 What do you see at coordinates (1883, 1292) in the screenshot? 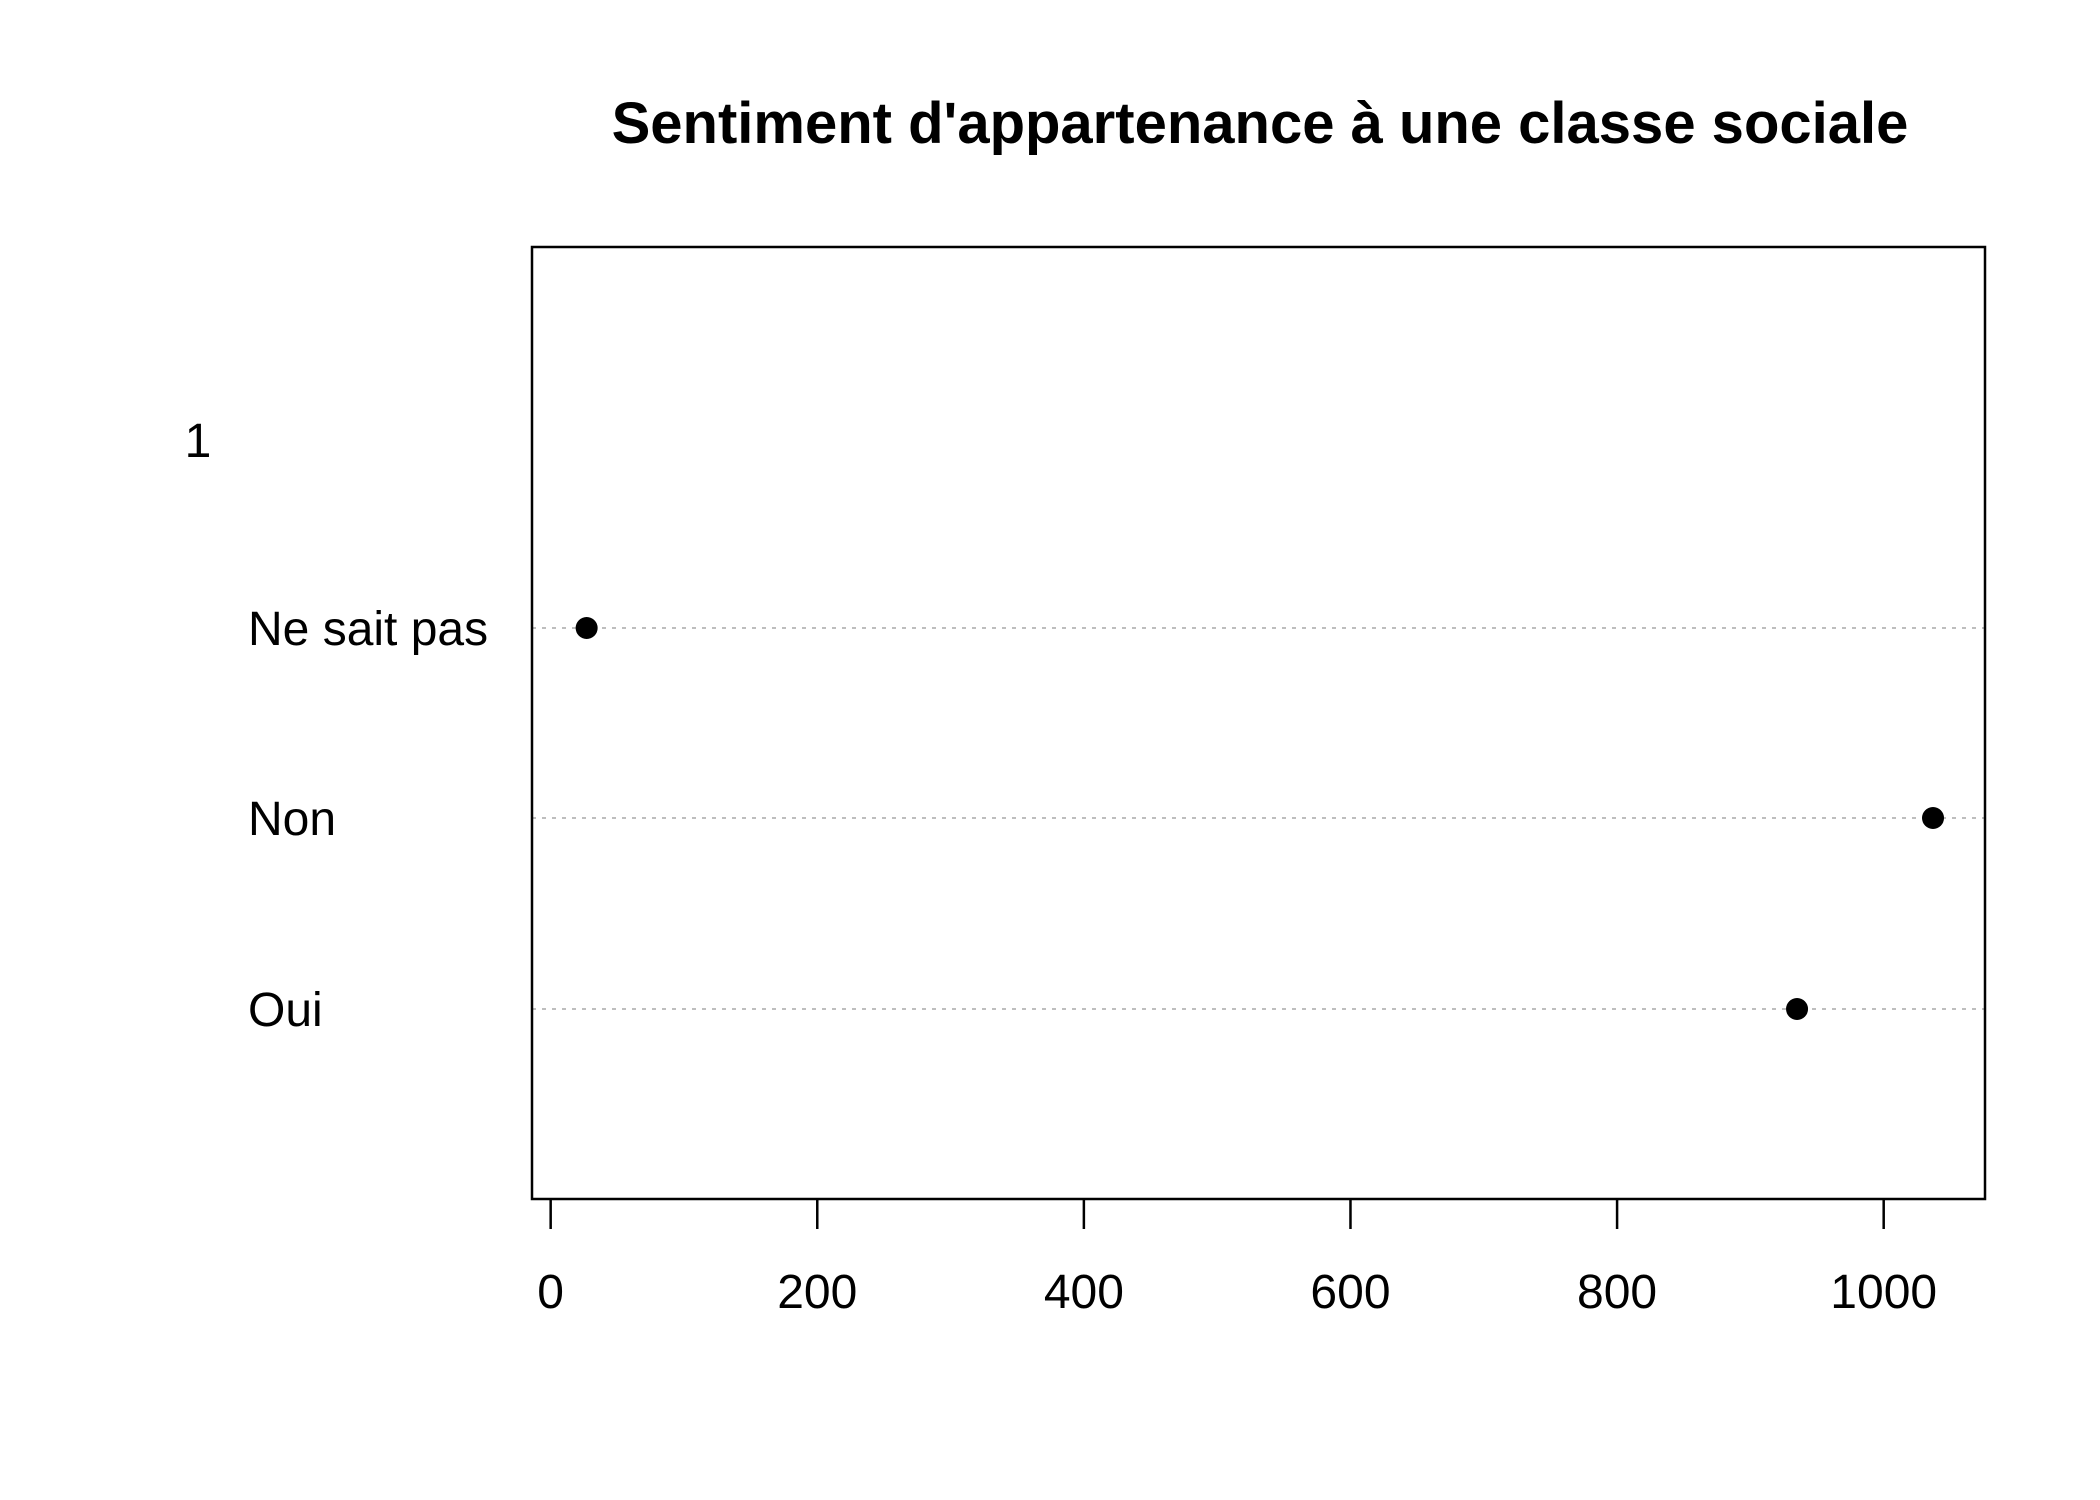
I see `x-tick-label: 1000` at bounding box center [1883, 1292].